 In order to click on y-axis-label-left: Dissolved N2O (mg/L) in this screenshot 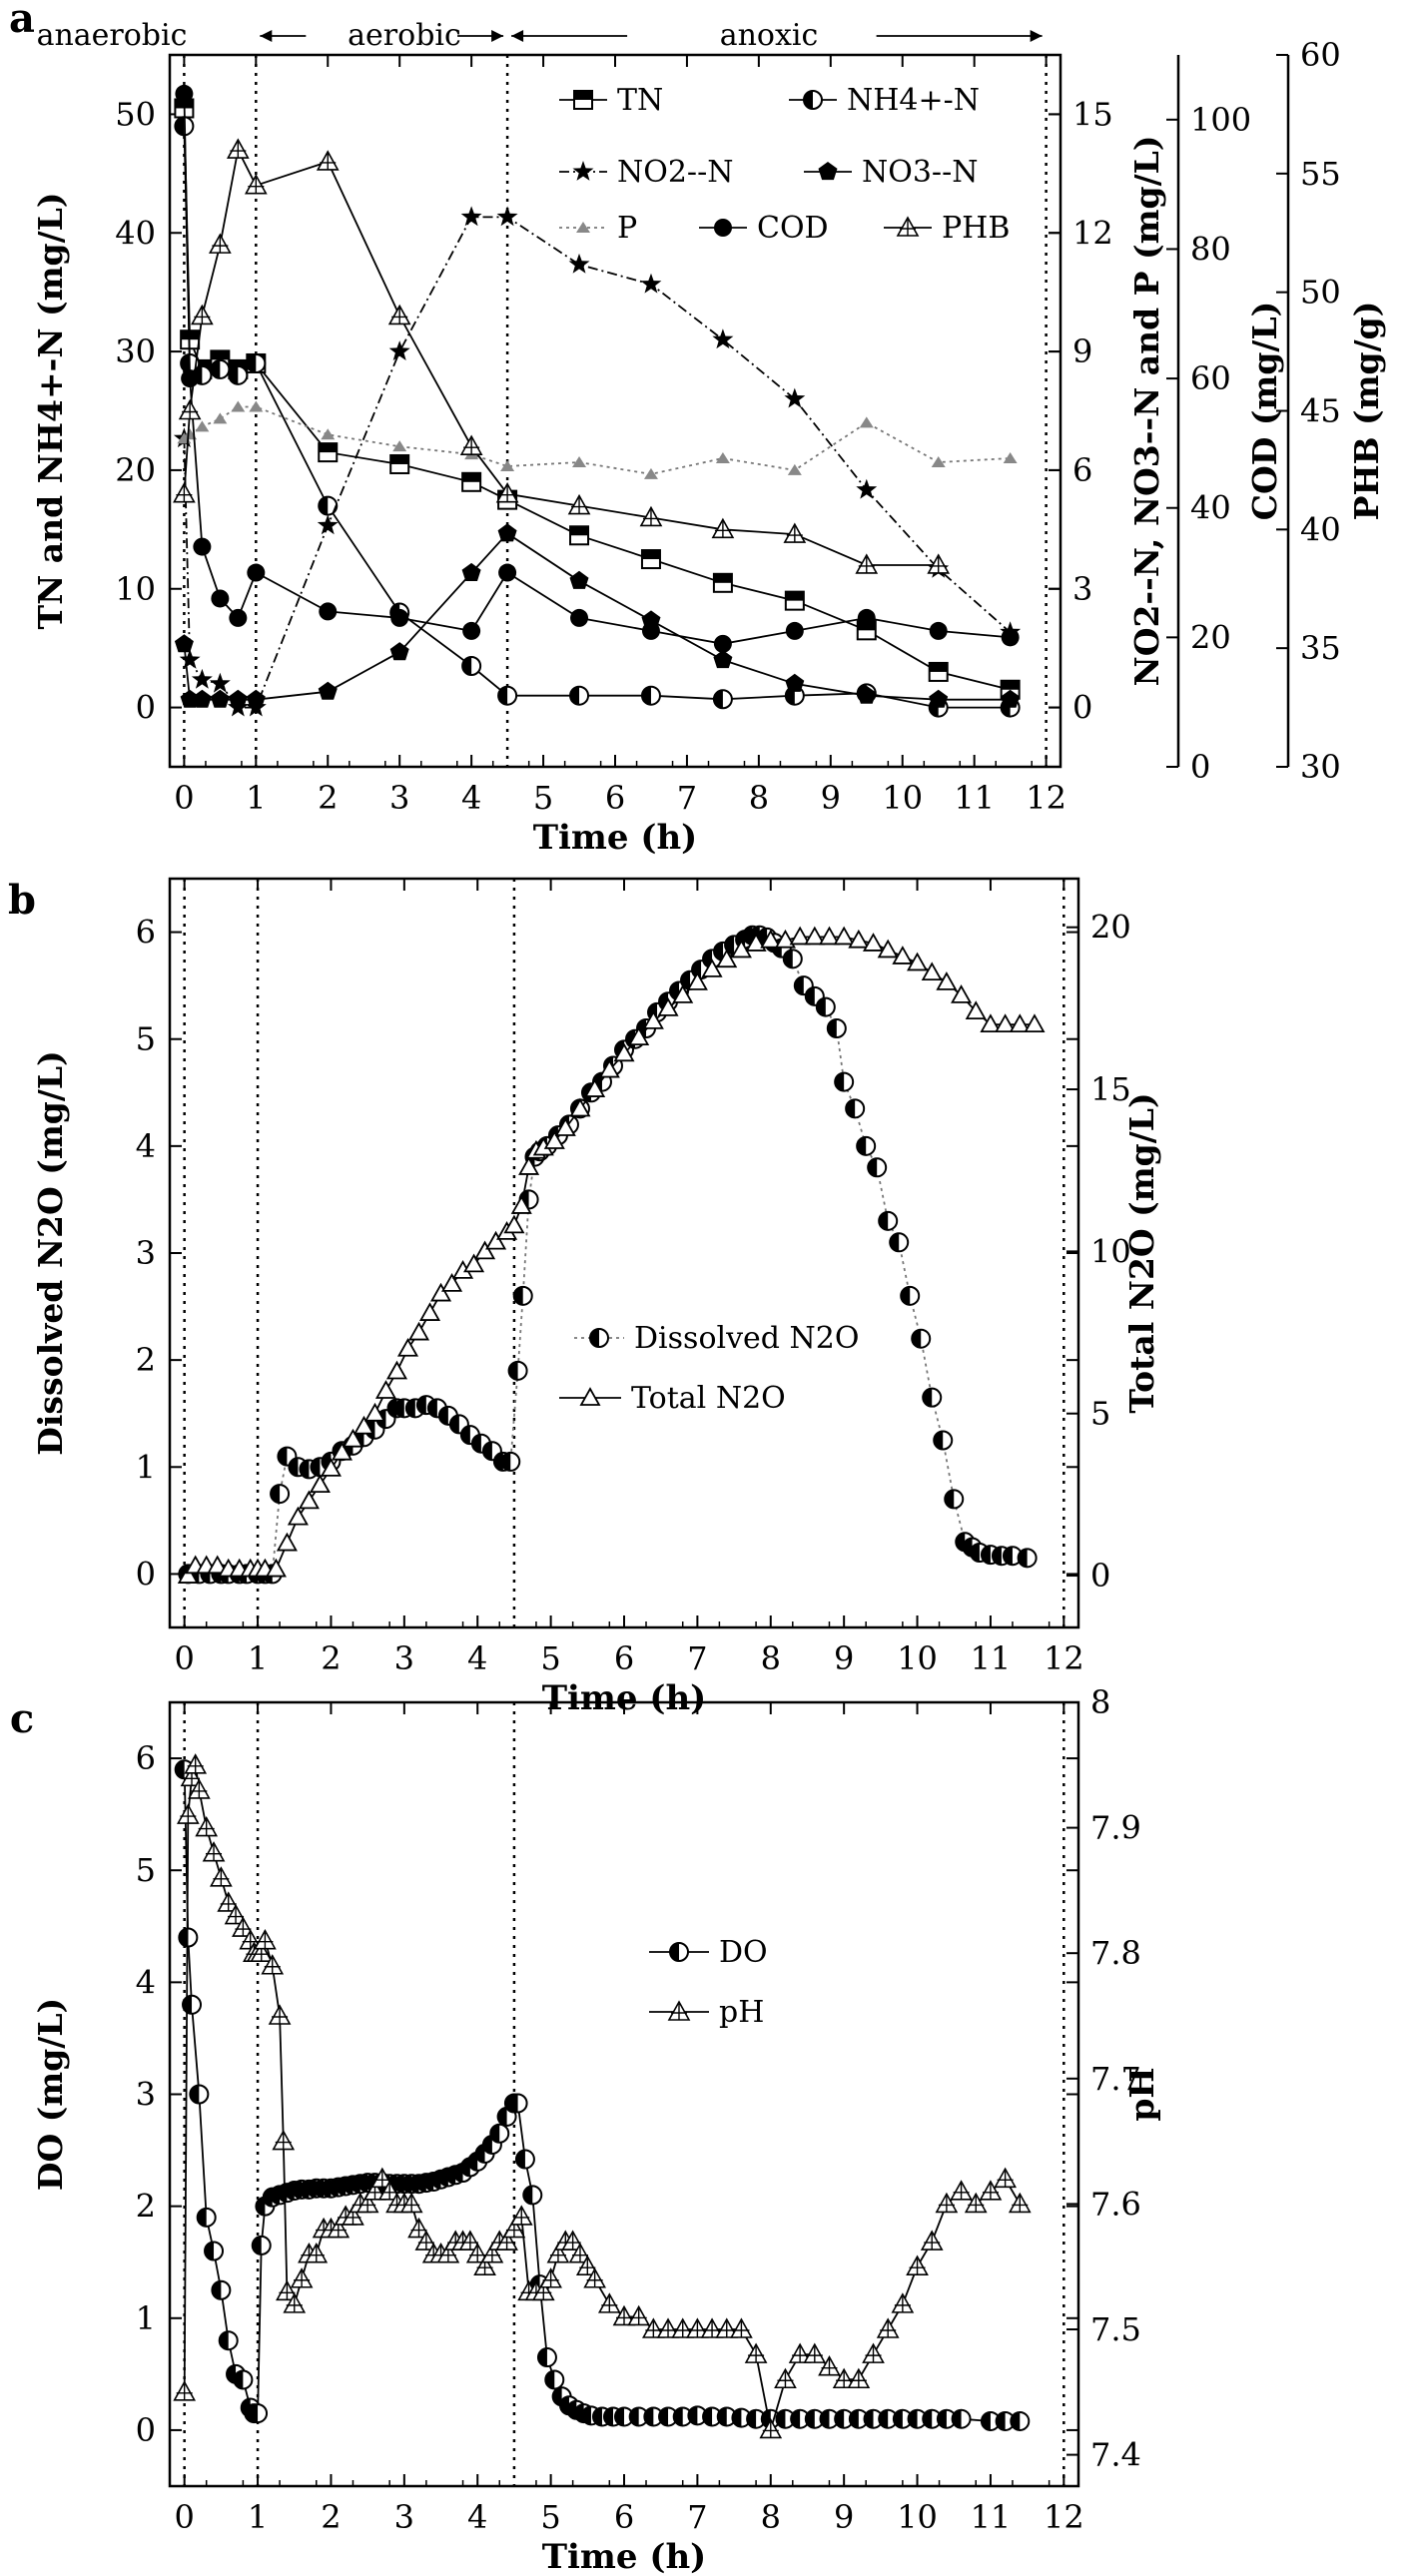, I will do `click(50, 1252)`.